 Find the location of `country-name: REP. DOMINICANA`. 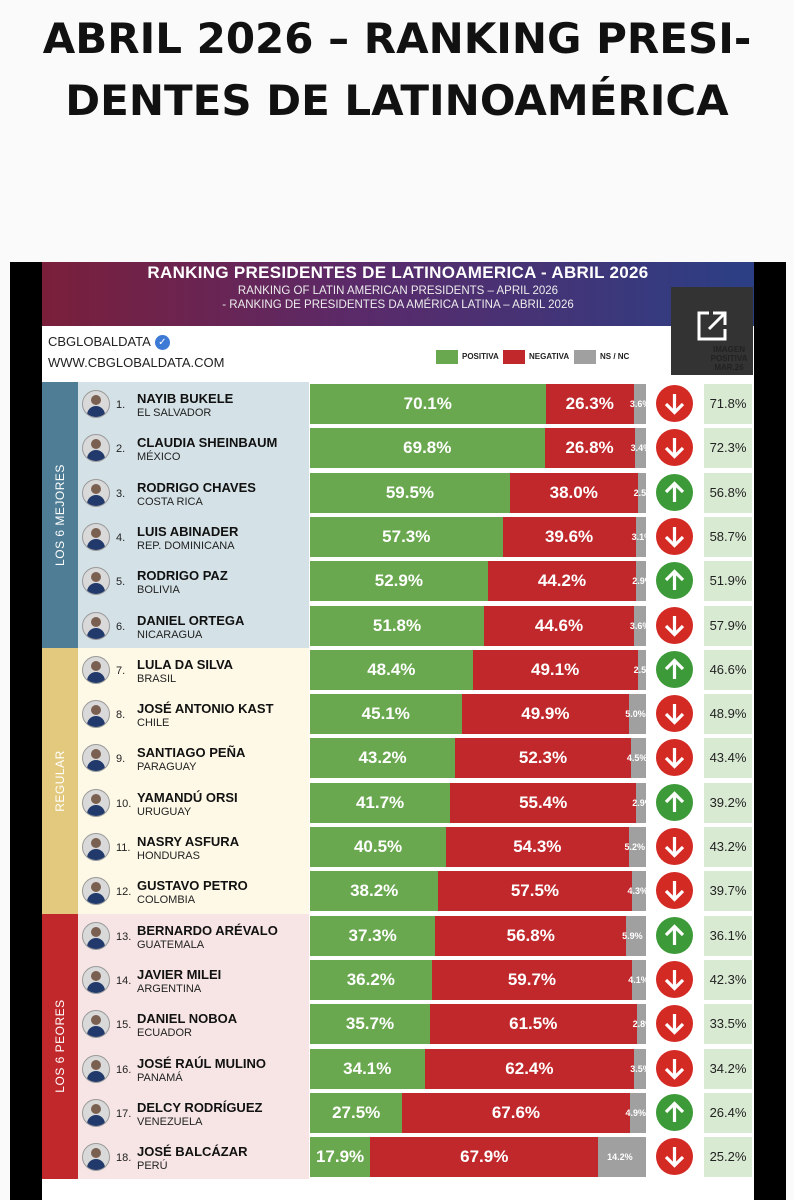

country-name: REP. DOMINICANA is located at coordinates (186, 545).